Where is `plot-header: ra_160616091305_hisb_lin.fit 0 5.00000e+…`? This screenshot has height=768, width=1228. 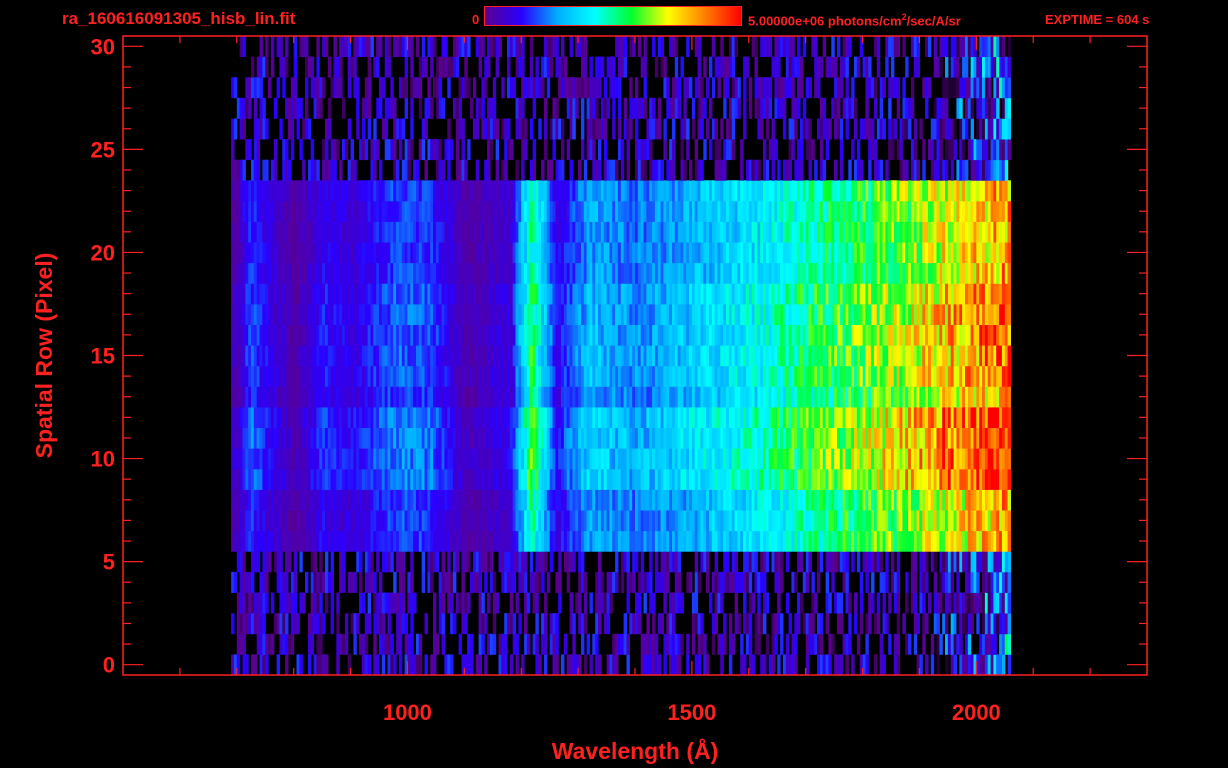
plot-header: ra_160616091305_hisb_lin.fit 0 5.00000e+… is located at coordinates (614, 17).